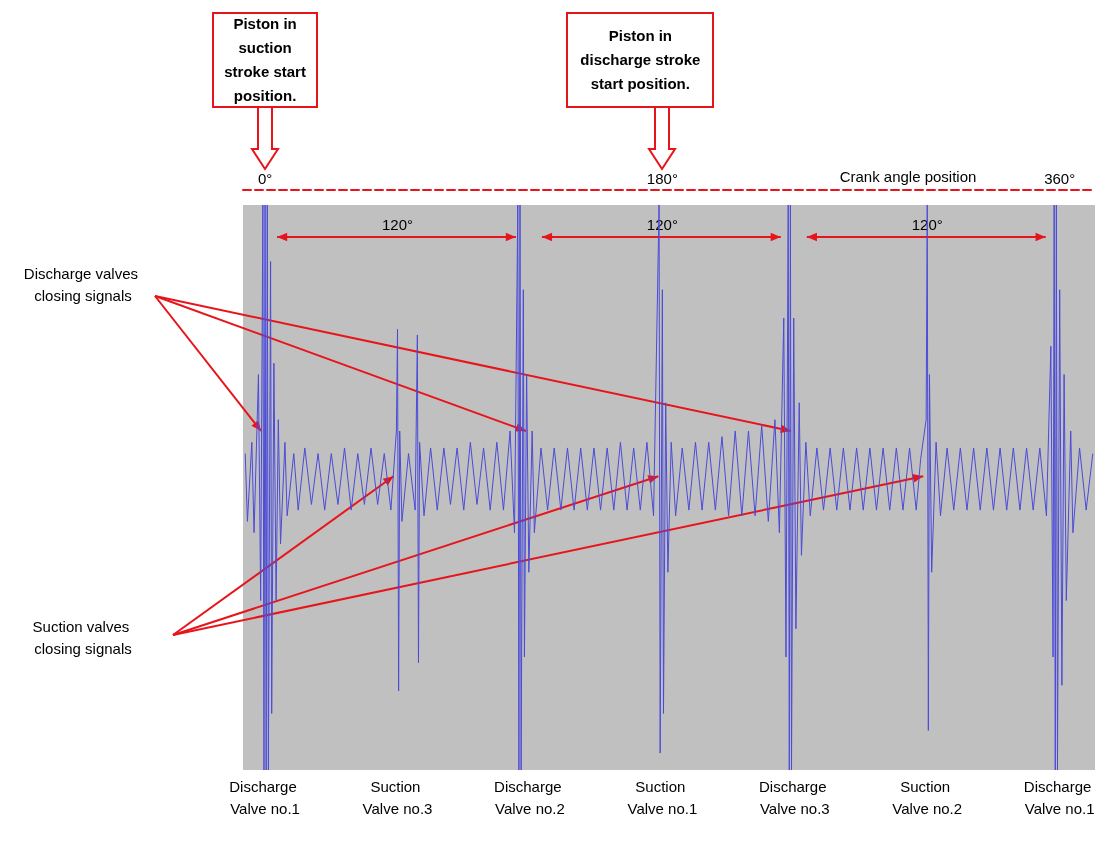 The width and height of the screenshot is (1099, 847). Describe the element at coordinates (794, 797) in the screenshot. I see `text: Discharge Valve no.3` at that location.